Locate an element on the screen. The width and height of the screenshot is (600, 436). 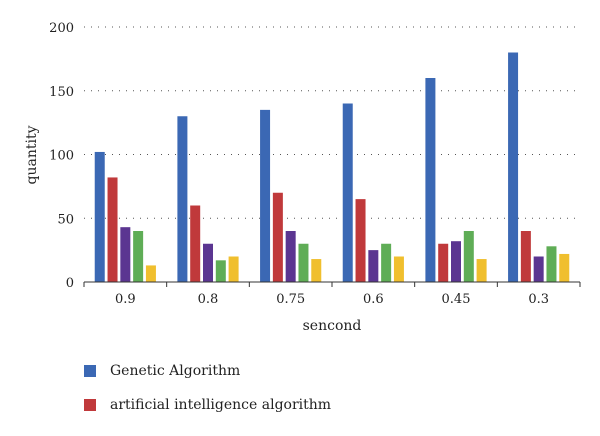
bar-0.9-series-4 is located at coordinates (138, 256).